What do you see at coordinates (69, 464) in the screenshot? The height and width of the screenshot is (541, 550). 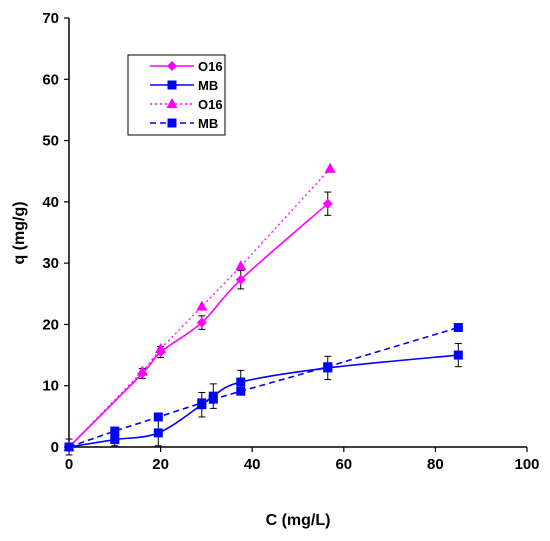 I see `x-tick-label: 0` at bounding box center [69, 464].